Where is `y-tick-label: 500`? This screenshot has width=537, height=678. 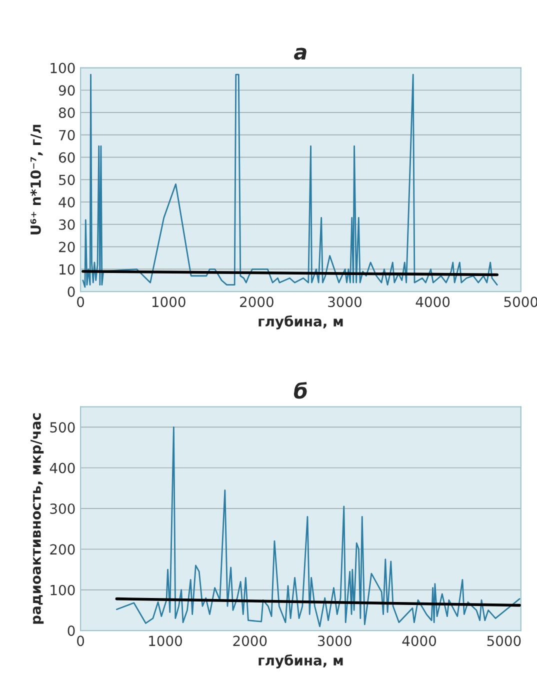
y-tick-label: 500 is located at coordinates (62, 427).